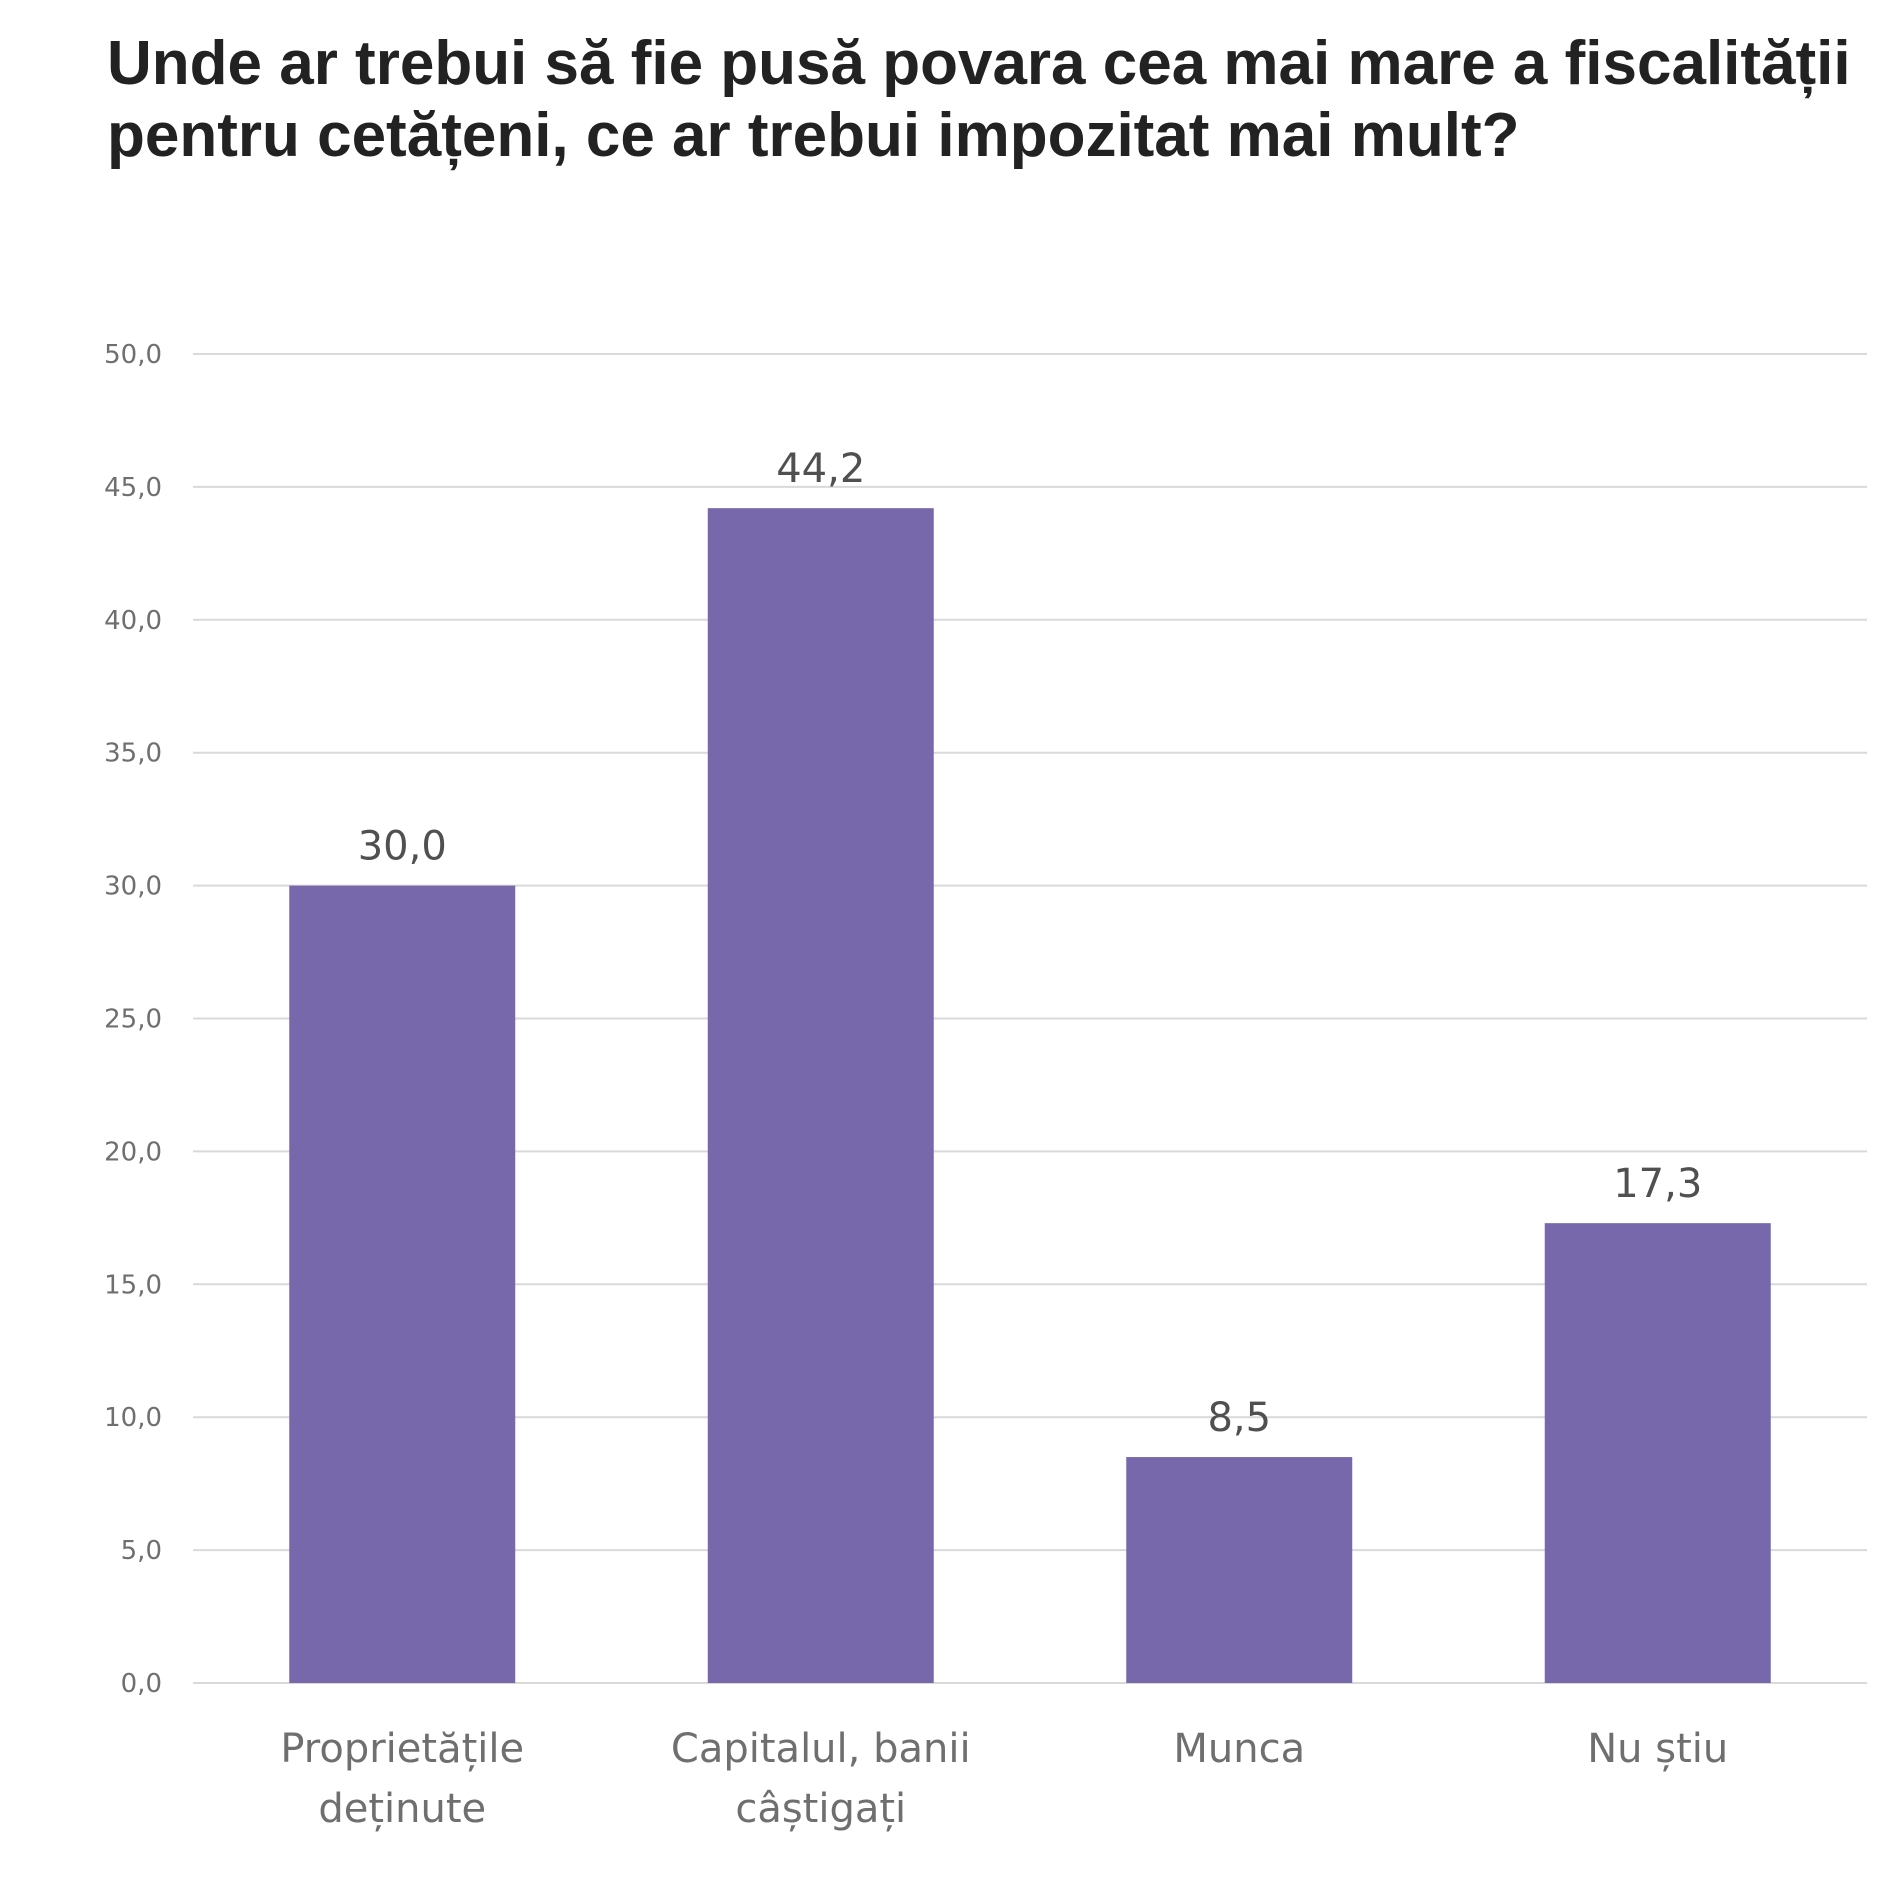  I want to click on x-category-label: câștigați, so click(820, 1809).